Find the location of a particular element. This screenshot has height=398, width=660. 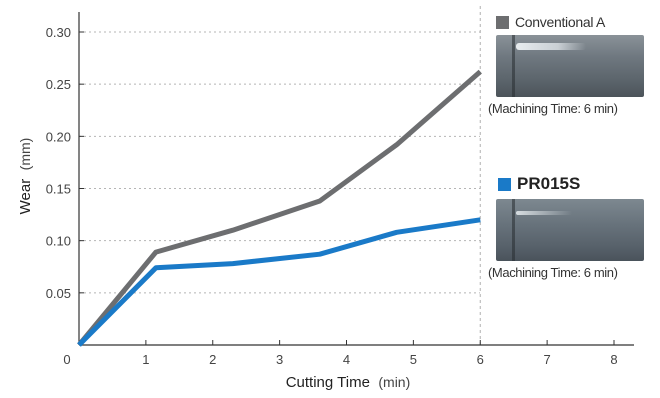

x-tick-label: 3 is located at coordinates (279, 359).